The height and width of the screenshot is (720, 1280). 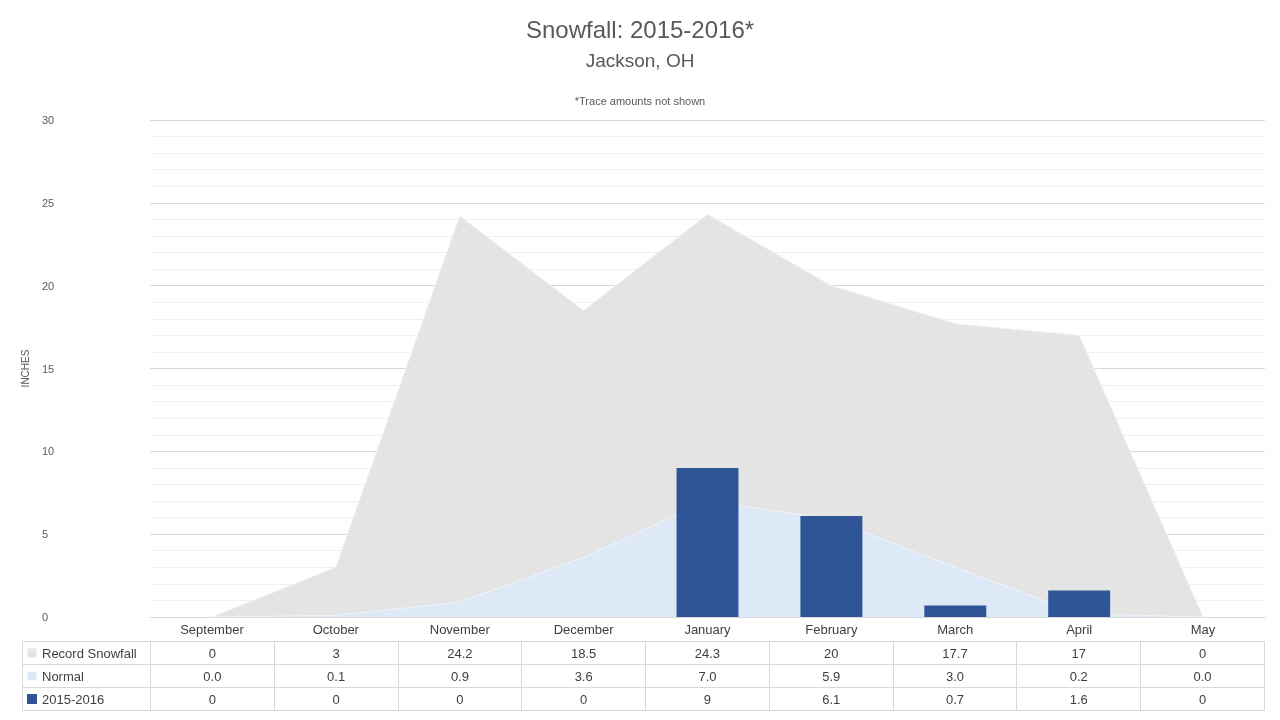 What do you see at coordinates (955, 629) in the screenshot?
I see `x-tick-label: March` at bounding box center [955, 629].